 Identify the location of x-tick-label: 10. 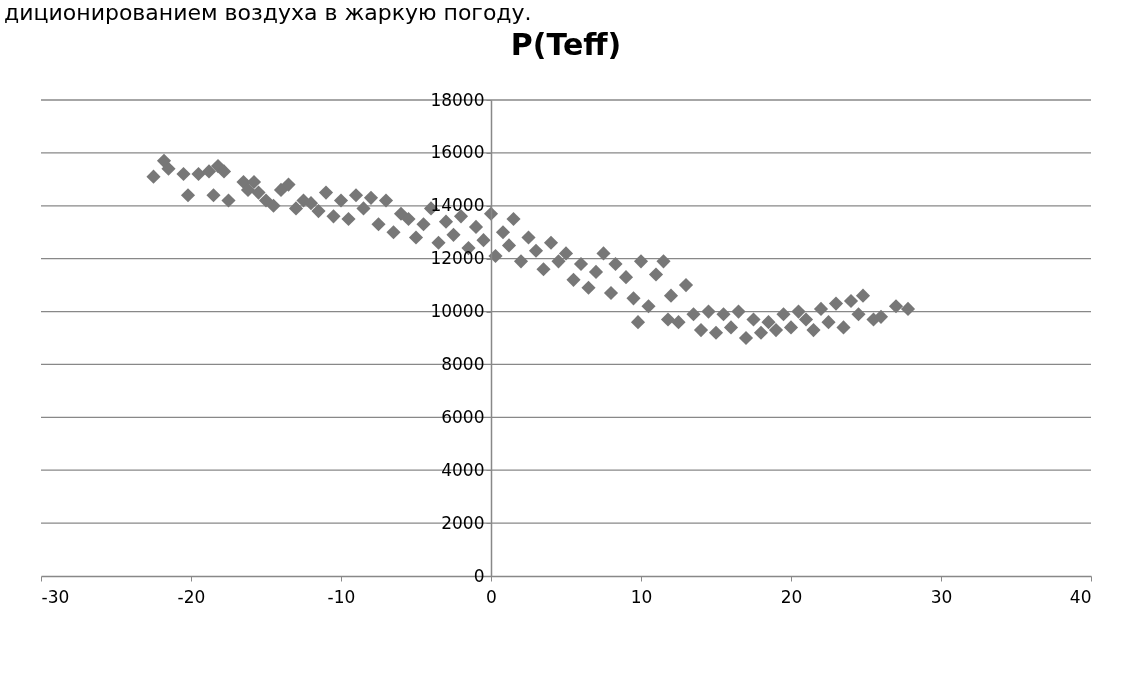
(641, 596).